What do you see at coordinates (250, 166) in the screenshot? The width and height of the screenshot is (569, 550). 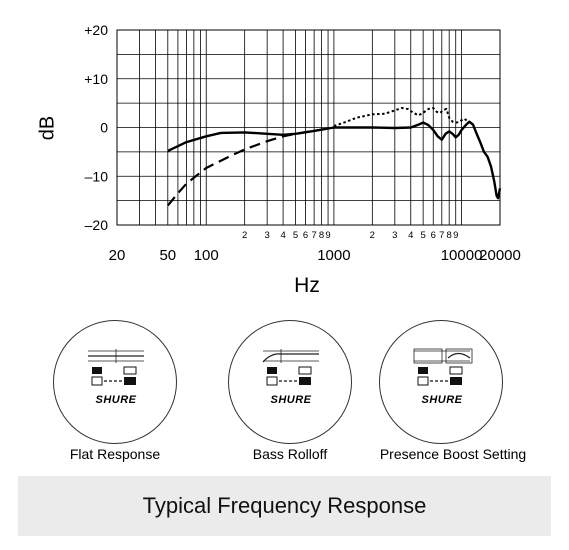 I see `response-curve-dashed` at bounding box center [250, 166].